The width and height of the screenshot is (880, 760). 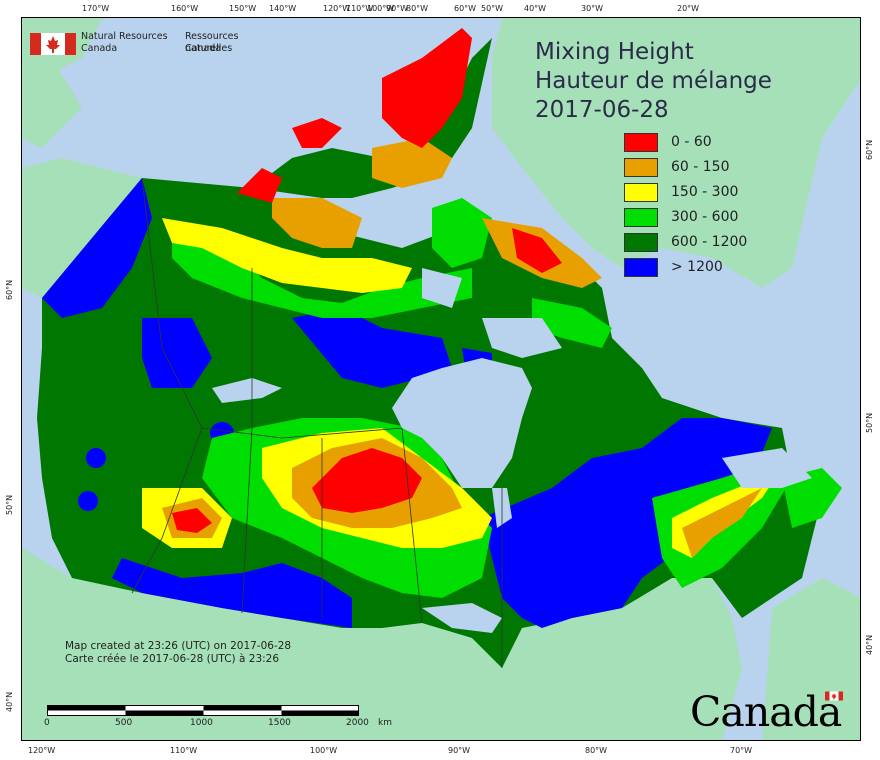 I want to click on zone-gt1200-central, so click(x=372, y=348).